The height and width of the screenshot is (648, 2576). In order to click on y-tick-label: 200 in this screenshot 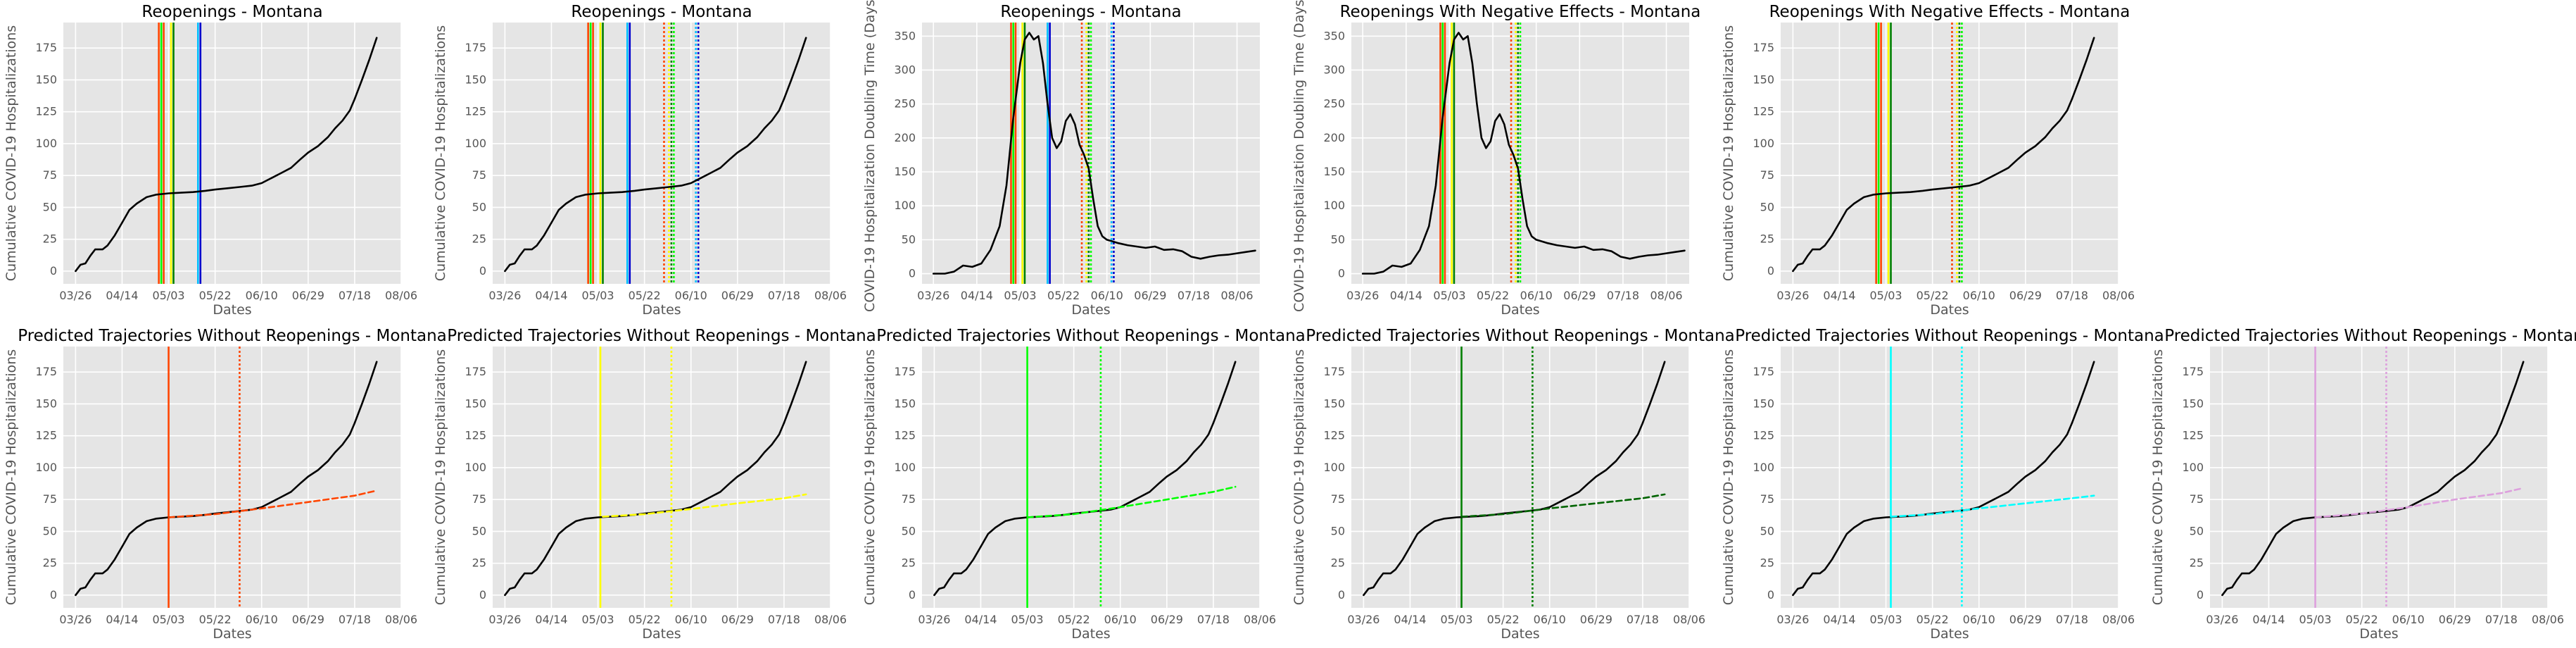, I will do `click(905, 137)`.